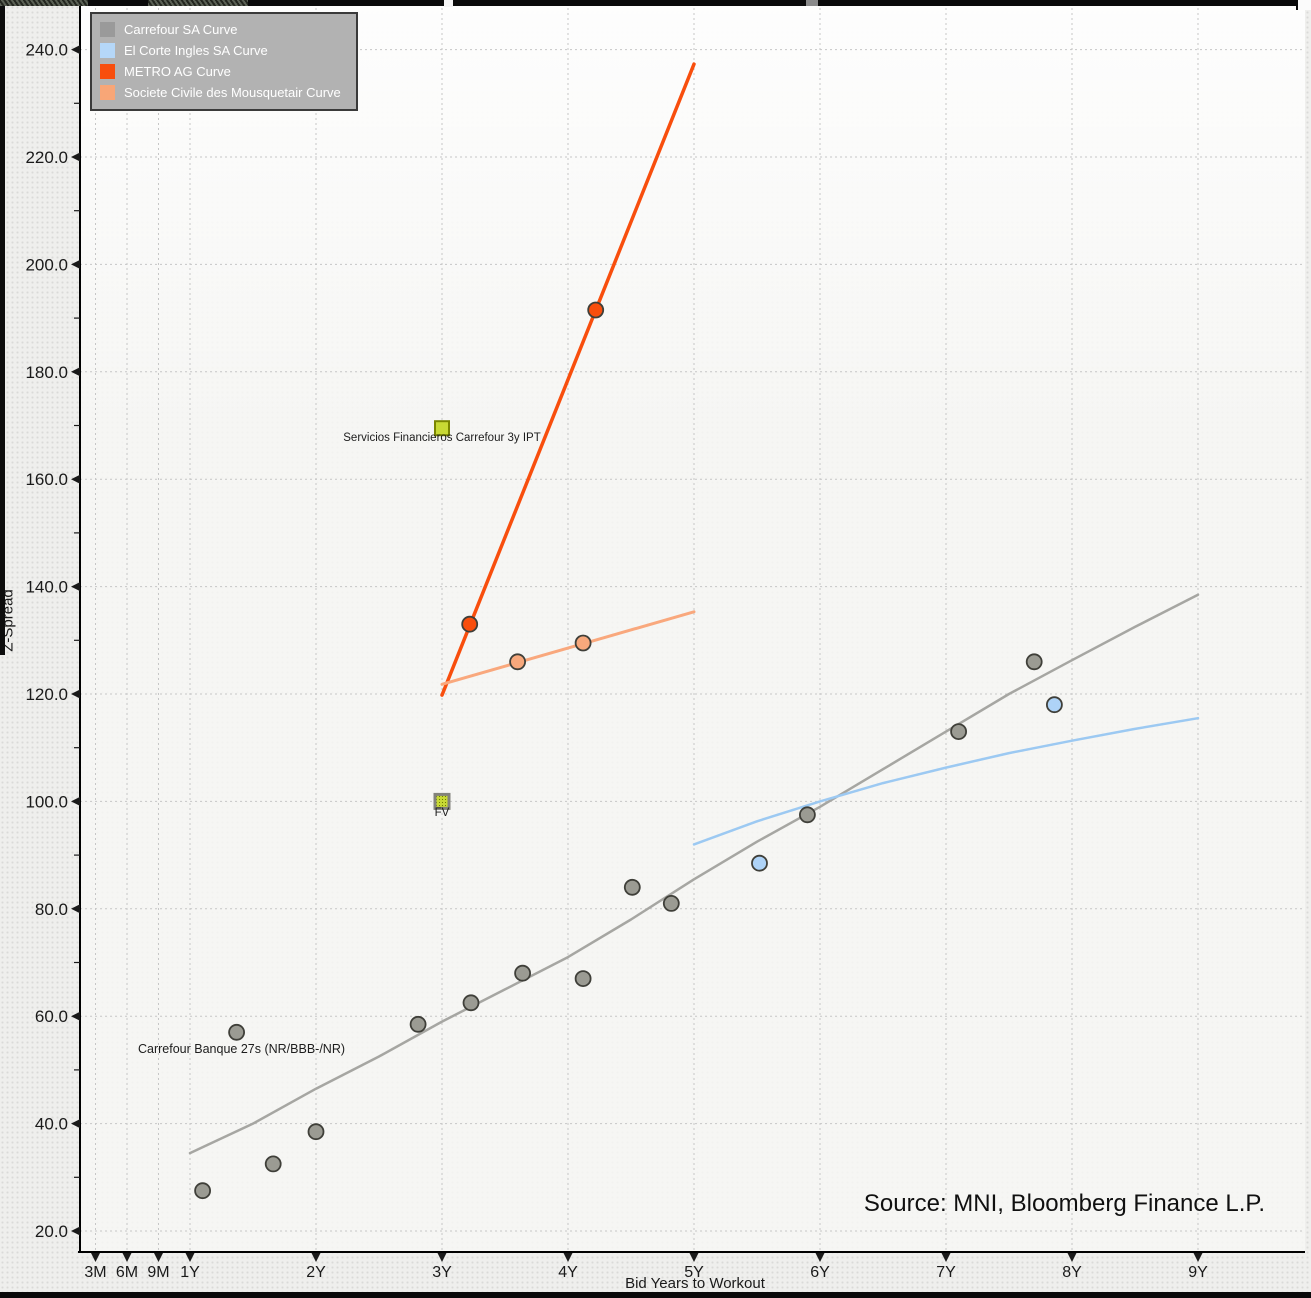 The image size is (1311, 1298). What do you see at coordinates (196, 50) in the screenshot?
I see `legend-item-label: El Corte Ingles SA Curve` at bounding box center [196, 50].